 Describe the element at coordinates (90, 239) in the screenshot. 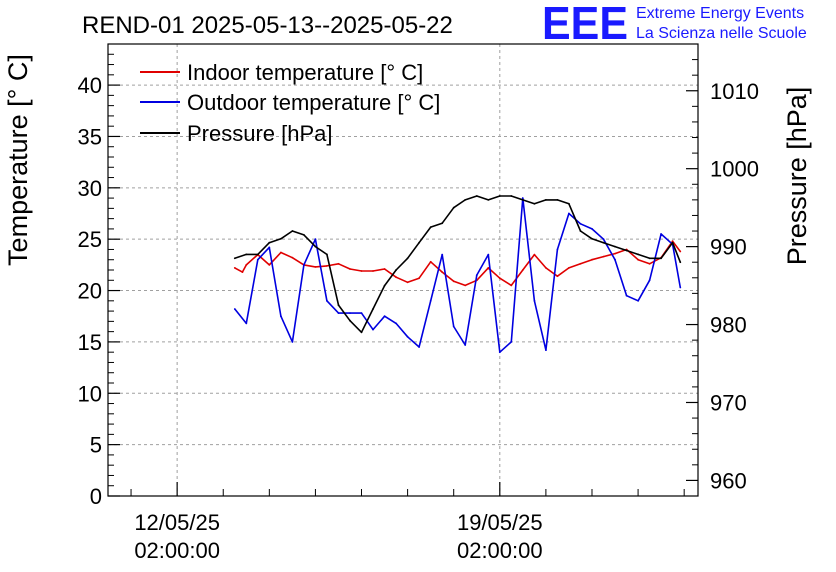

I see `y-tick-label: 25` at that location.